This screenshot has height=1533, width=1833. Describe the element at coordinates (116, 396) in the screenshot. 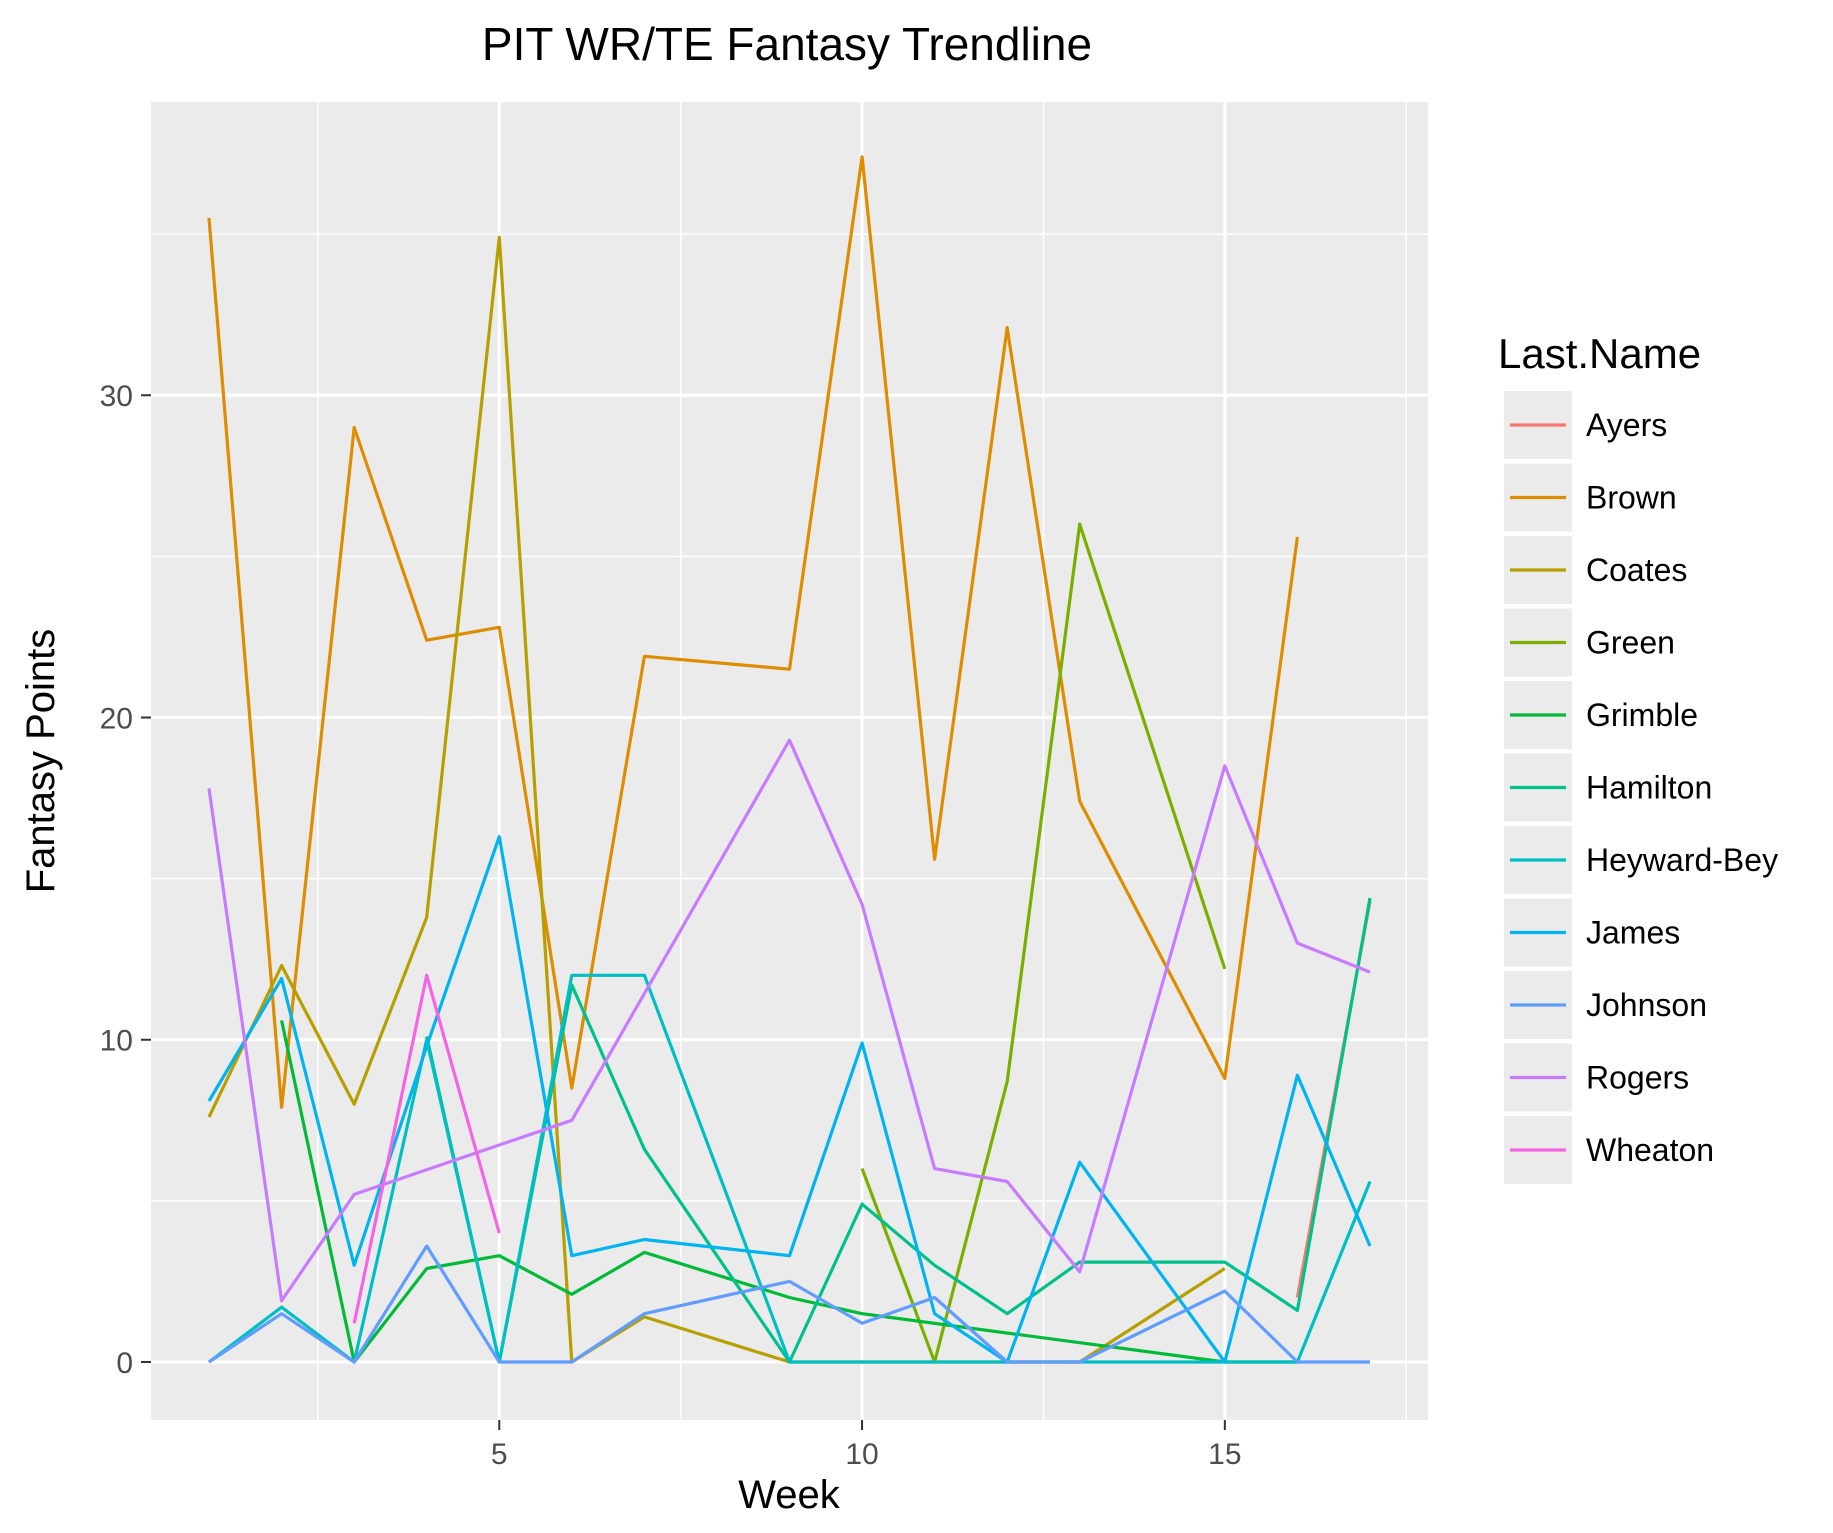

I see `y-tick-label: 30` at that location.